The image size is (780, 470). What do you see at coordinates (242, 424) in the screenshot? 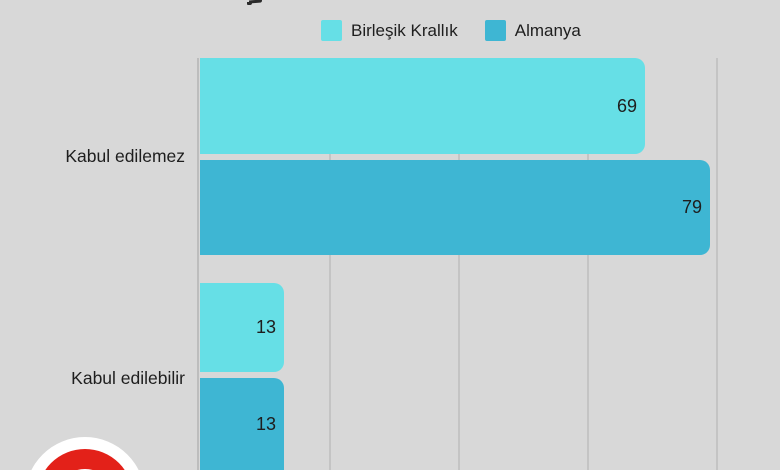
I see `bar-kabul-edilebilir-almanya: 13` at bounding box center [242, 424].